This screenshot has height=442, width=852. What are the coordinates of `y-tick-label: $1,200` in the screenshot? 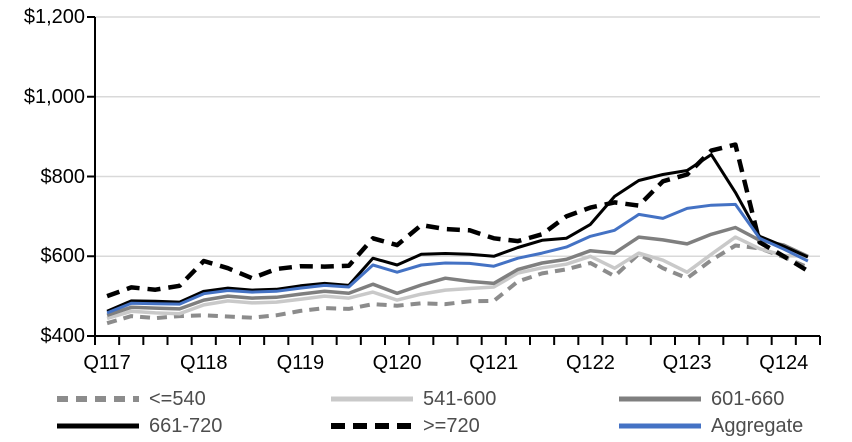 It's located at (54, 17).